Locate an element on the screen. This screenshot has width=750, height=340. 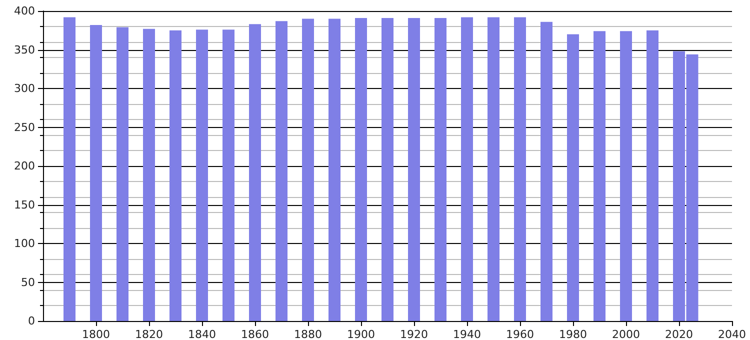
x-tick-label: 1880 is located at coordinates (308, 334).